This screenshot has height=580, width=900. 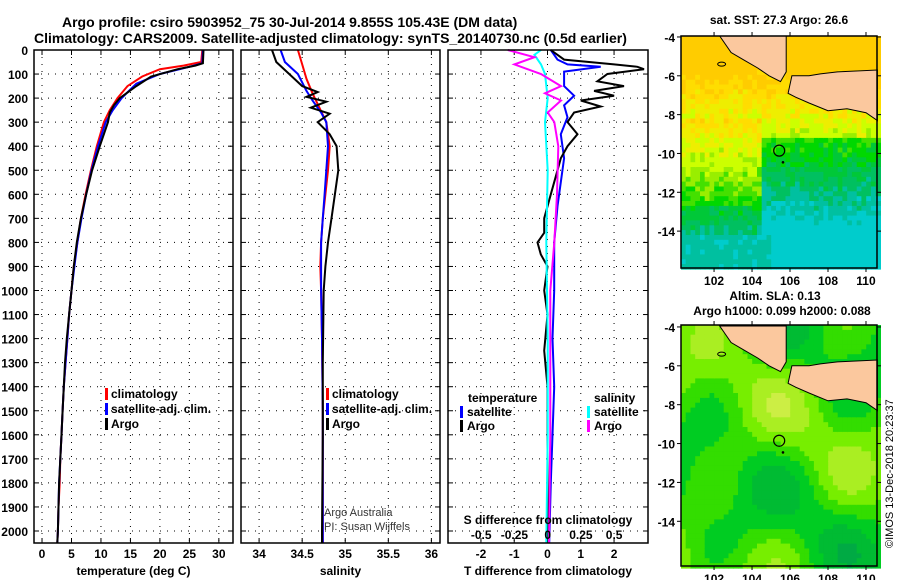 I want to click on lon-tick-label: 108, so click(x=828, y=281).